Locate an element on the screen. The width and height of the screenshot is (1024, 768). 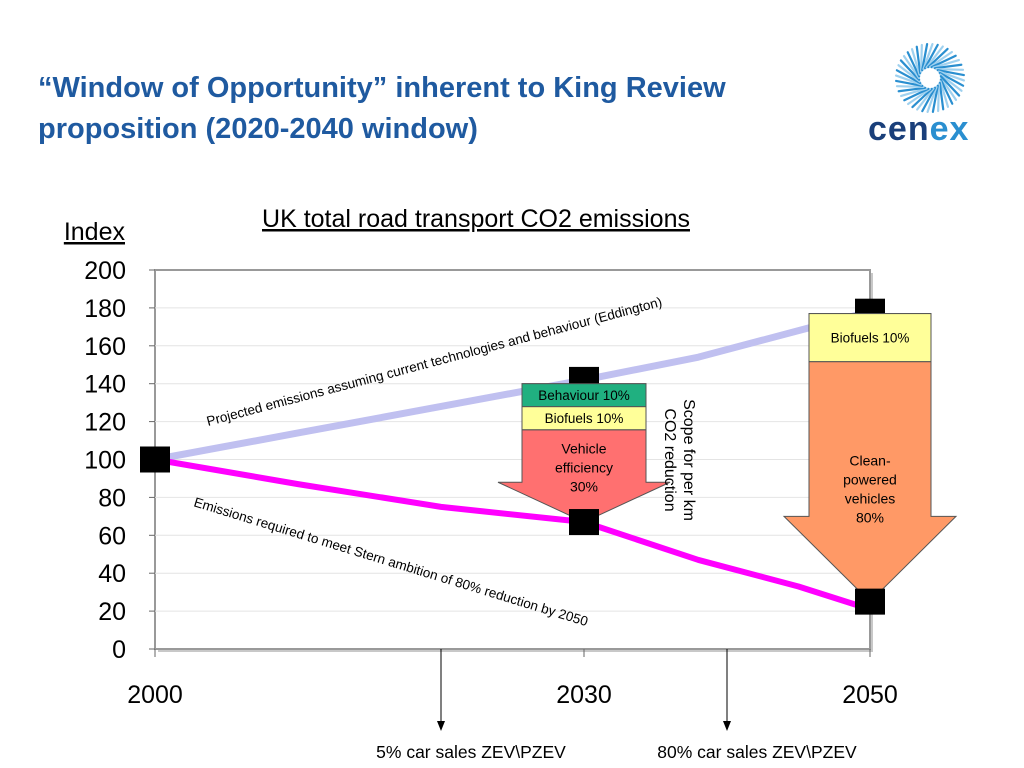
y-axis-label: Index is located at coordinates (95, 232).